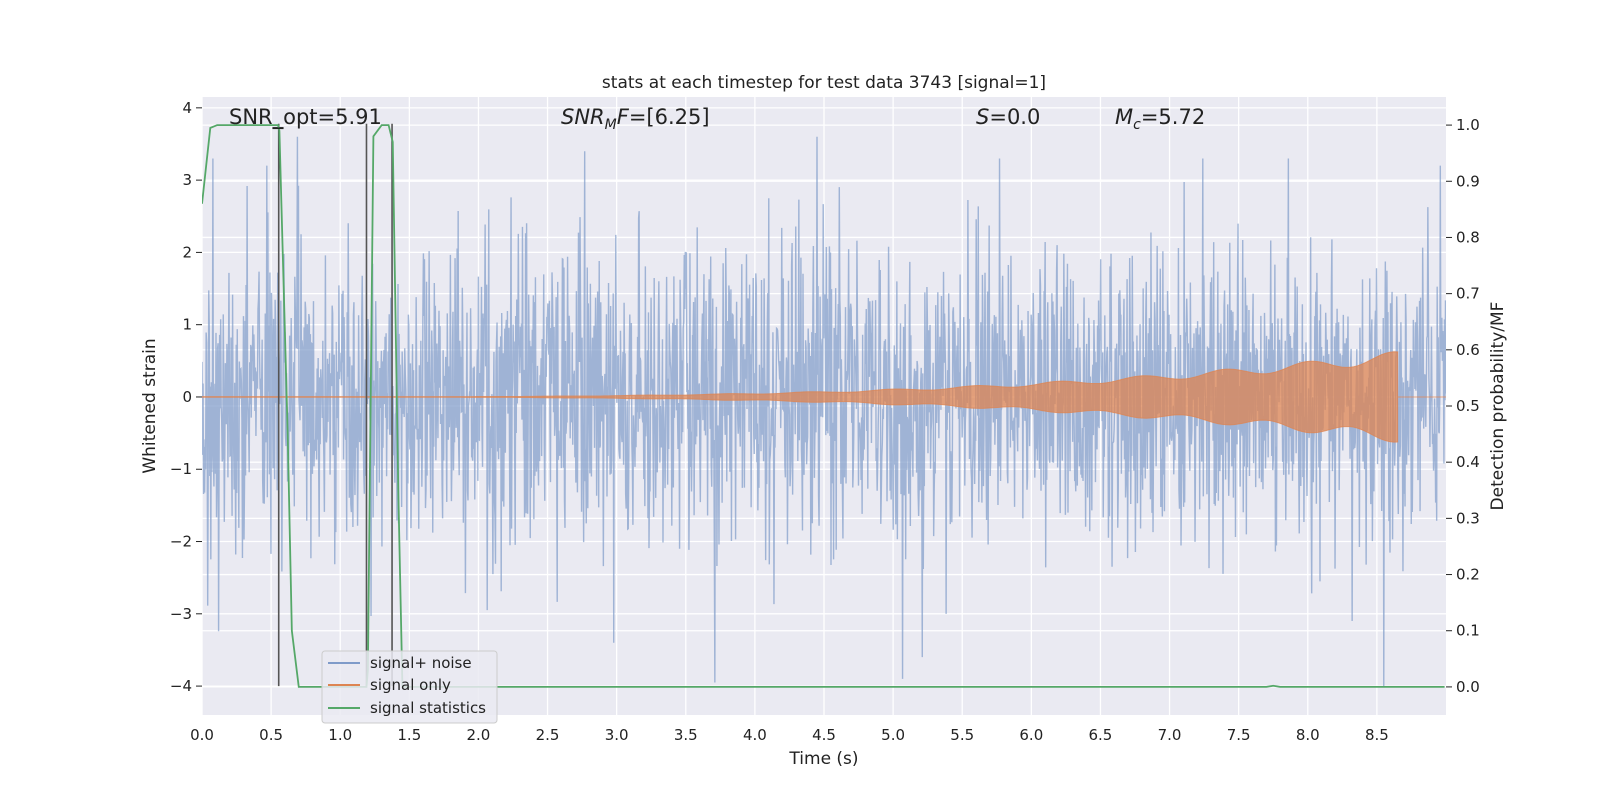  I want to click on event-markers, so click(332, 405).